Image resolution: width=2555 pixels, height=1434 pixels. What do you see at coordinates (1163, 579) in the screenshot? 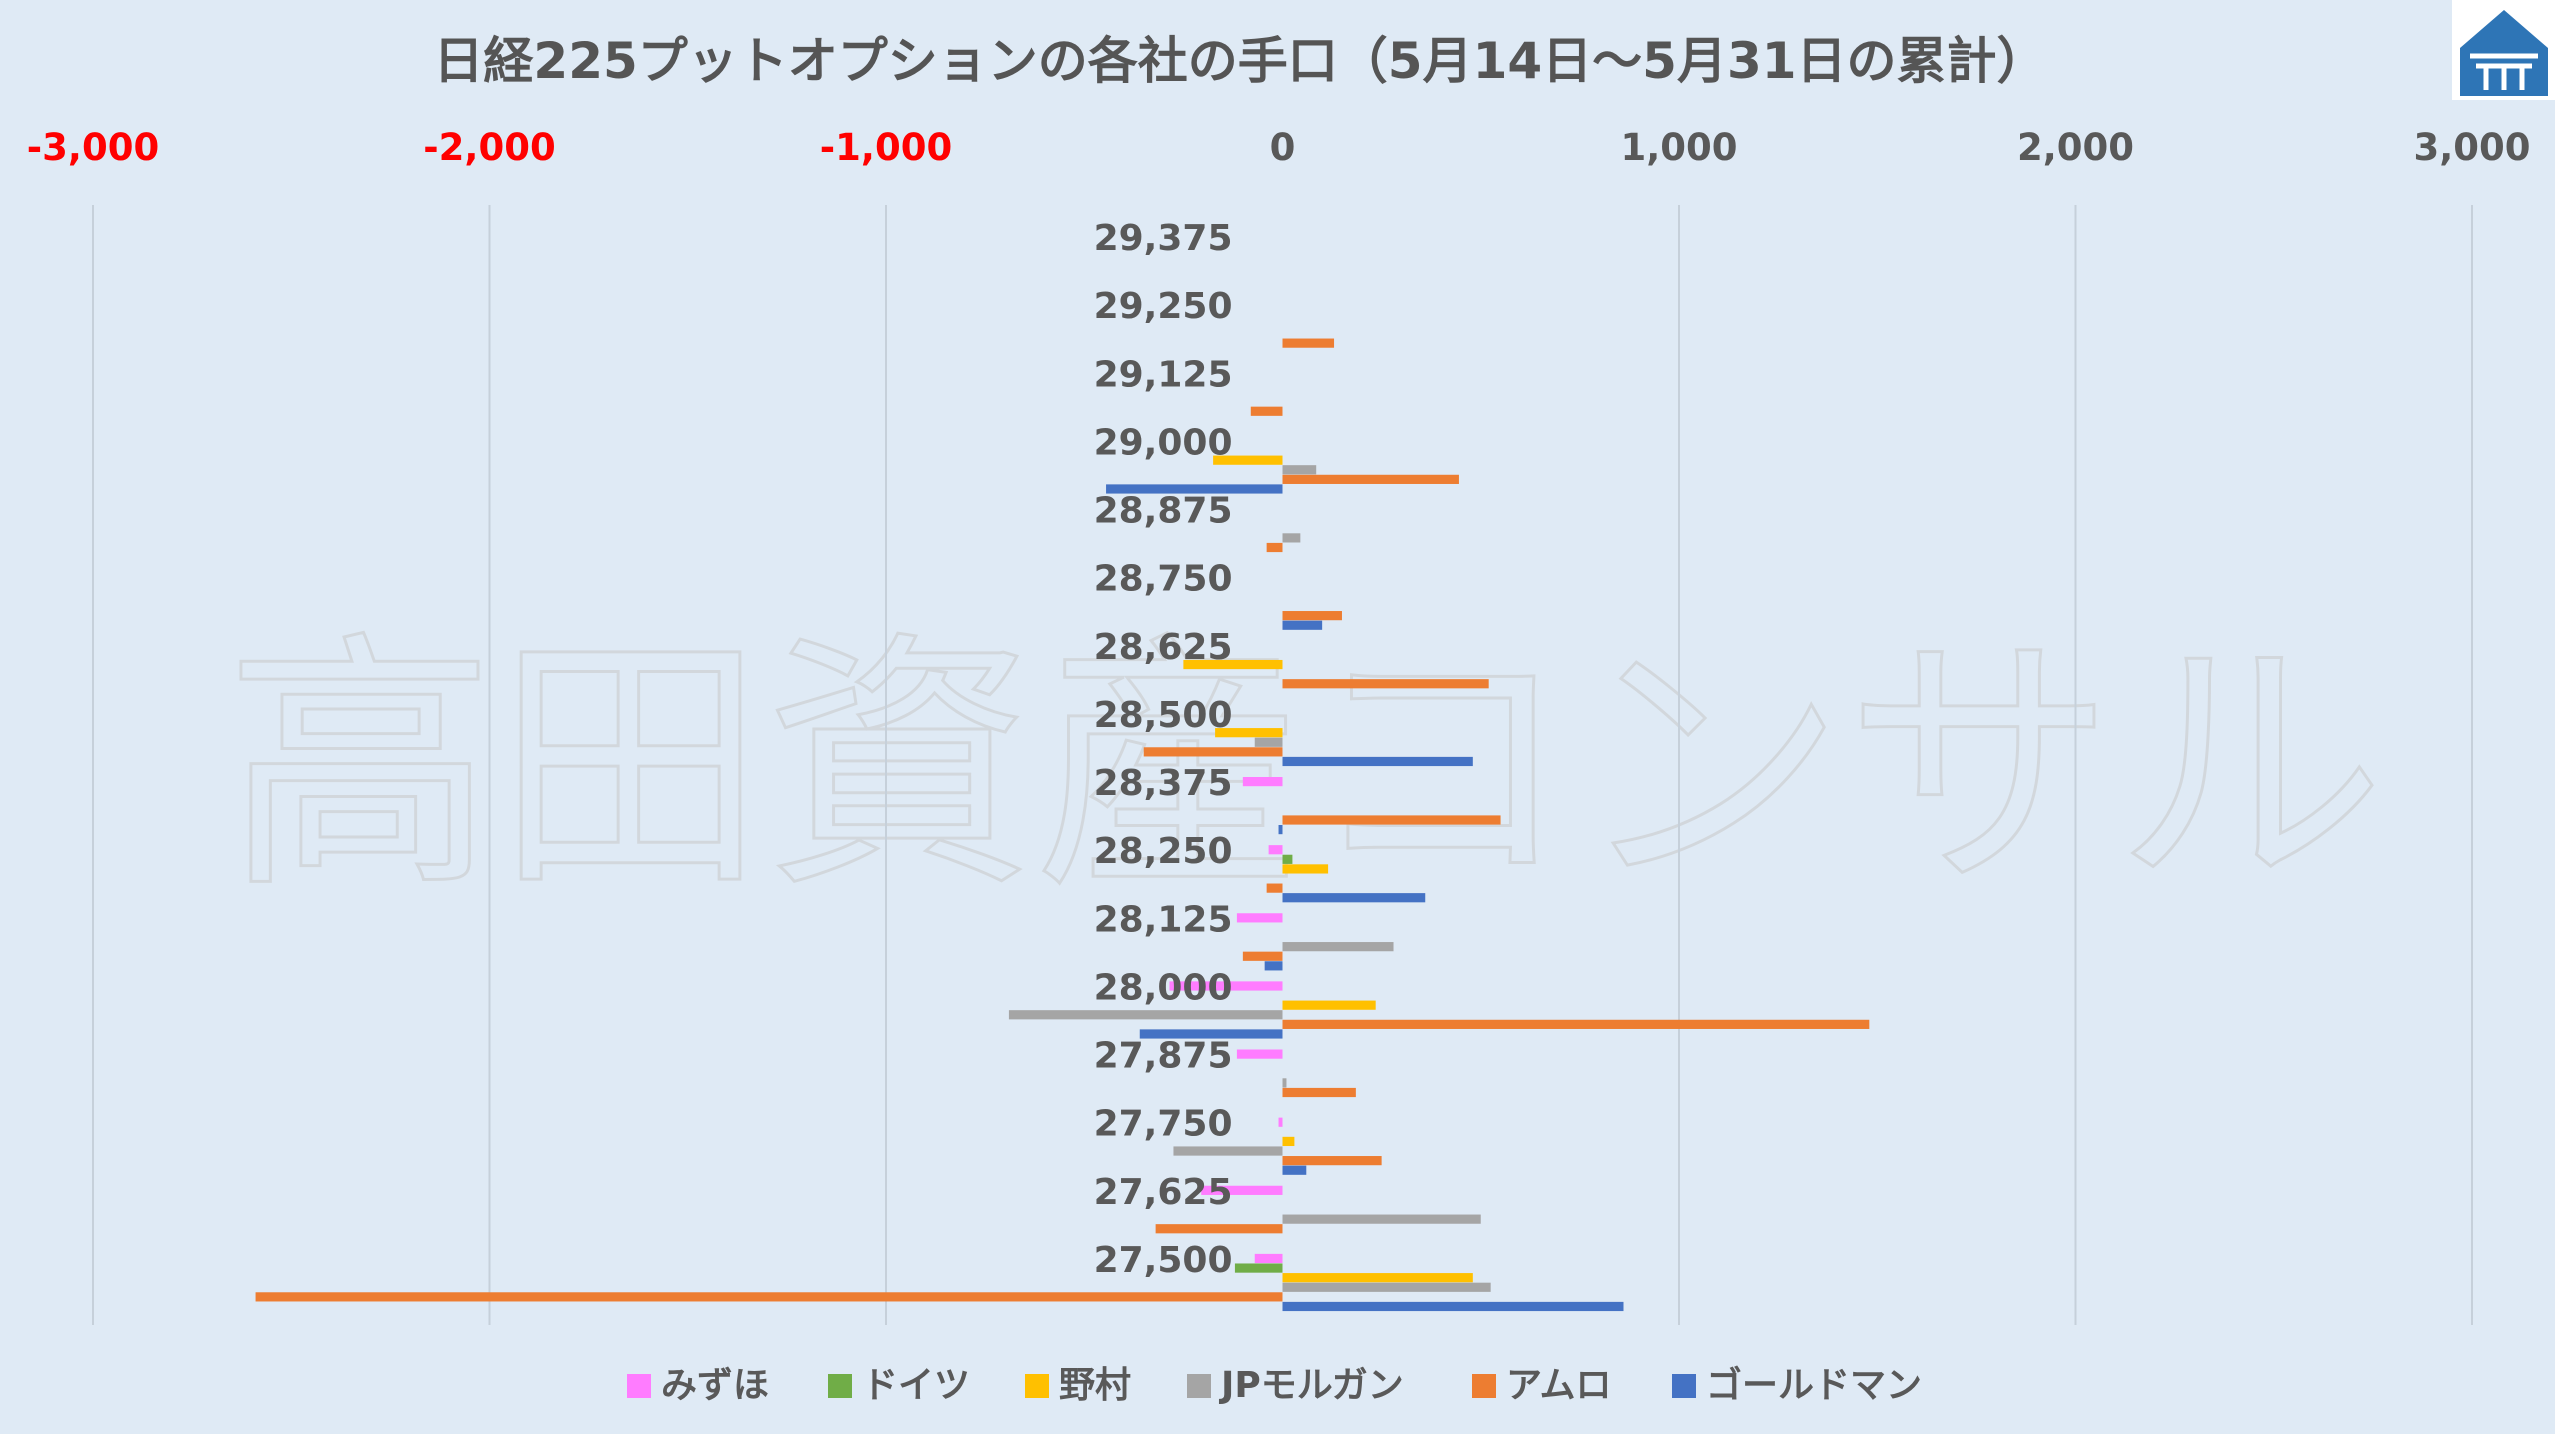
I see `y-category-label: 28,750` at bounding box center [1163, 579].